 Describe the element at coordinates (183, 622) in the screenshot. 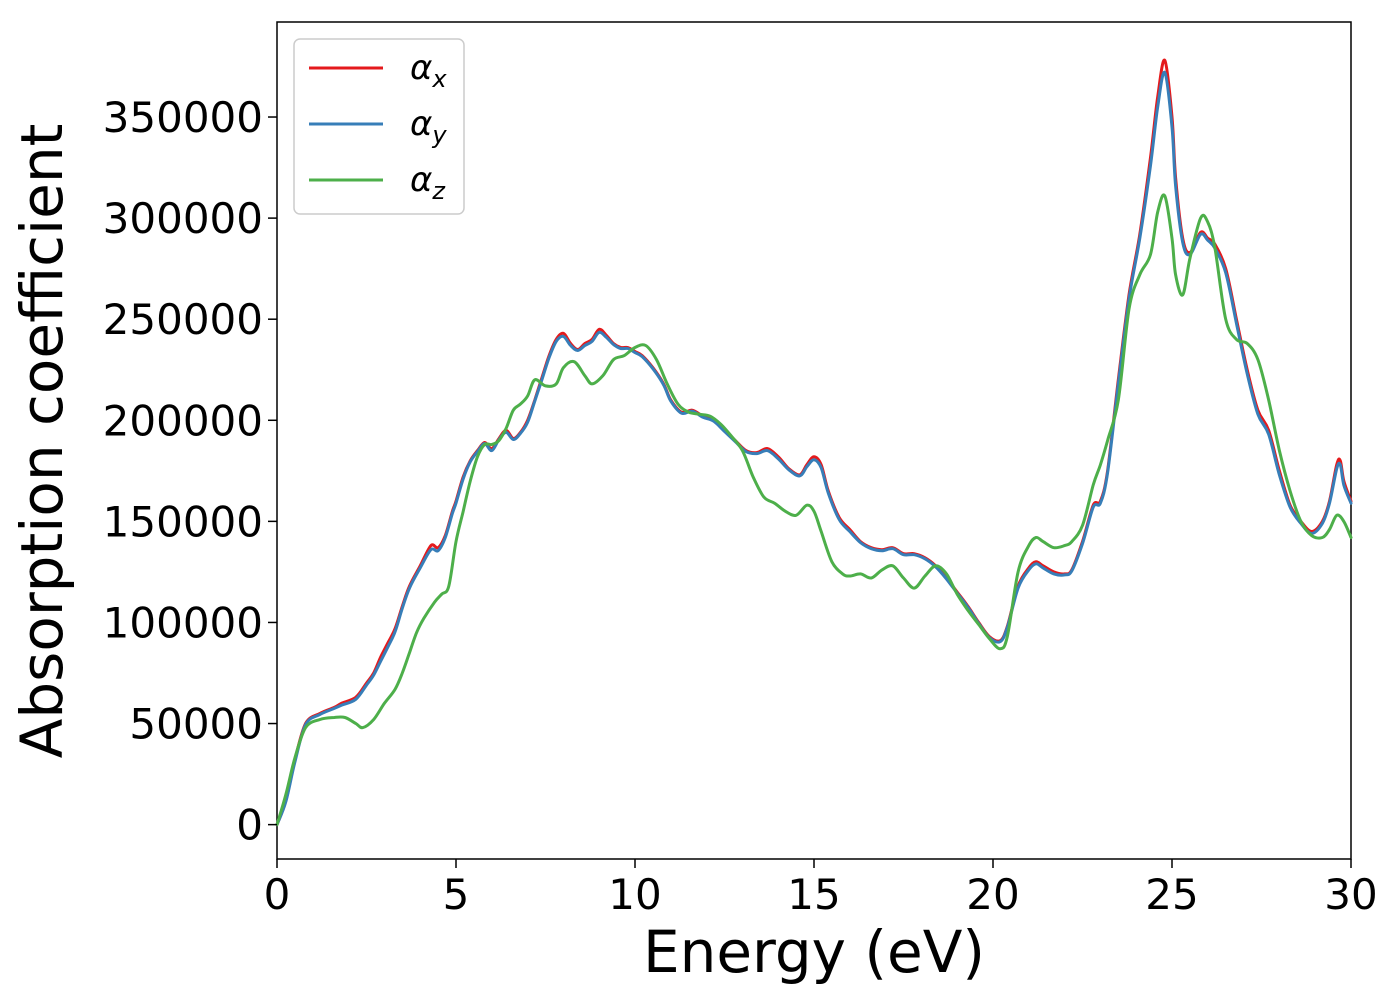

I see `y-tick-label: 100000` at that location.